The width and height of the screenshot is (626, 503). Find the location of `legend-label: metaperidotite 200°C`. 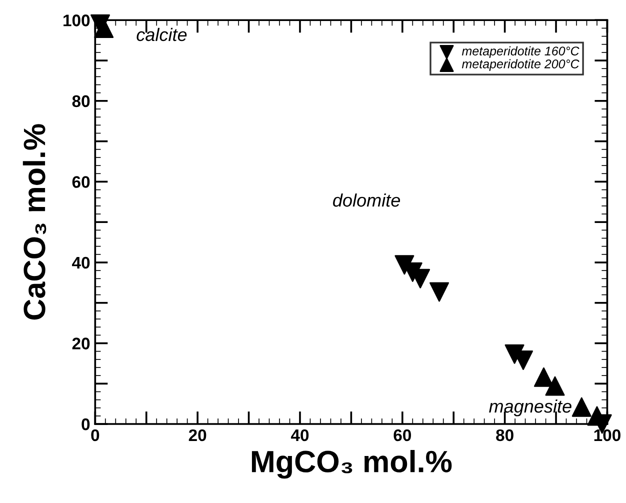

legend-label: metaperidotite 200°C is located at coordinates (521, 65).